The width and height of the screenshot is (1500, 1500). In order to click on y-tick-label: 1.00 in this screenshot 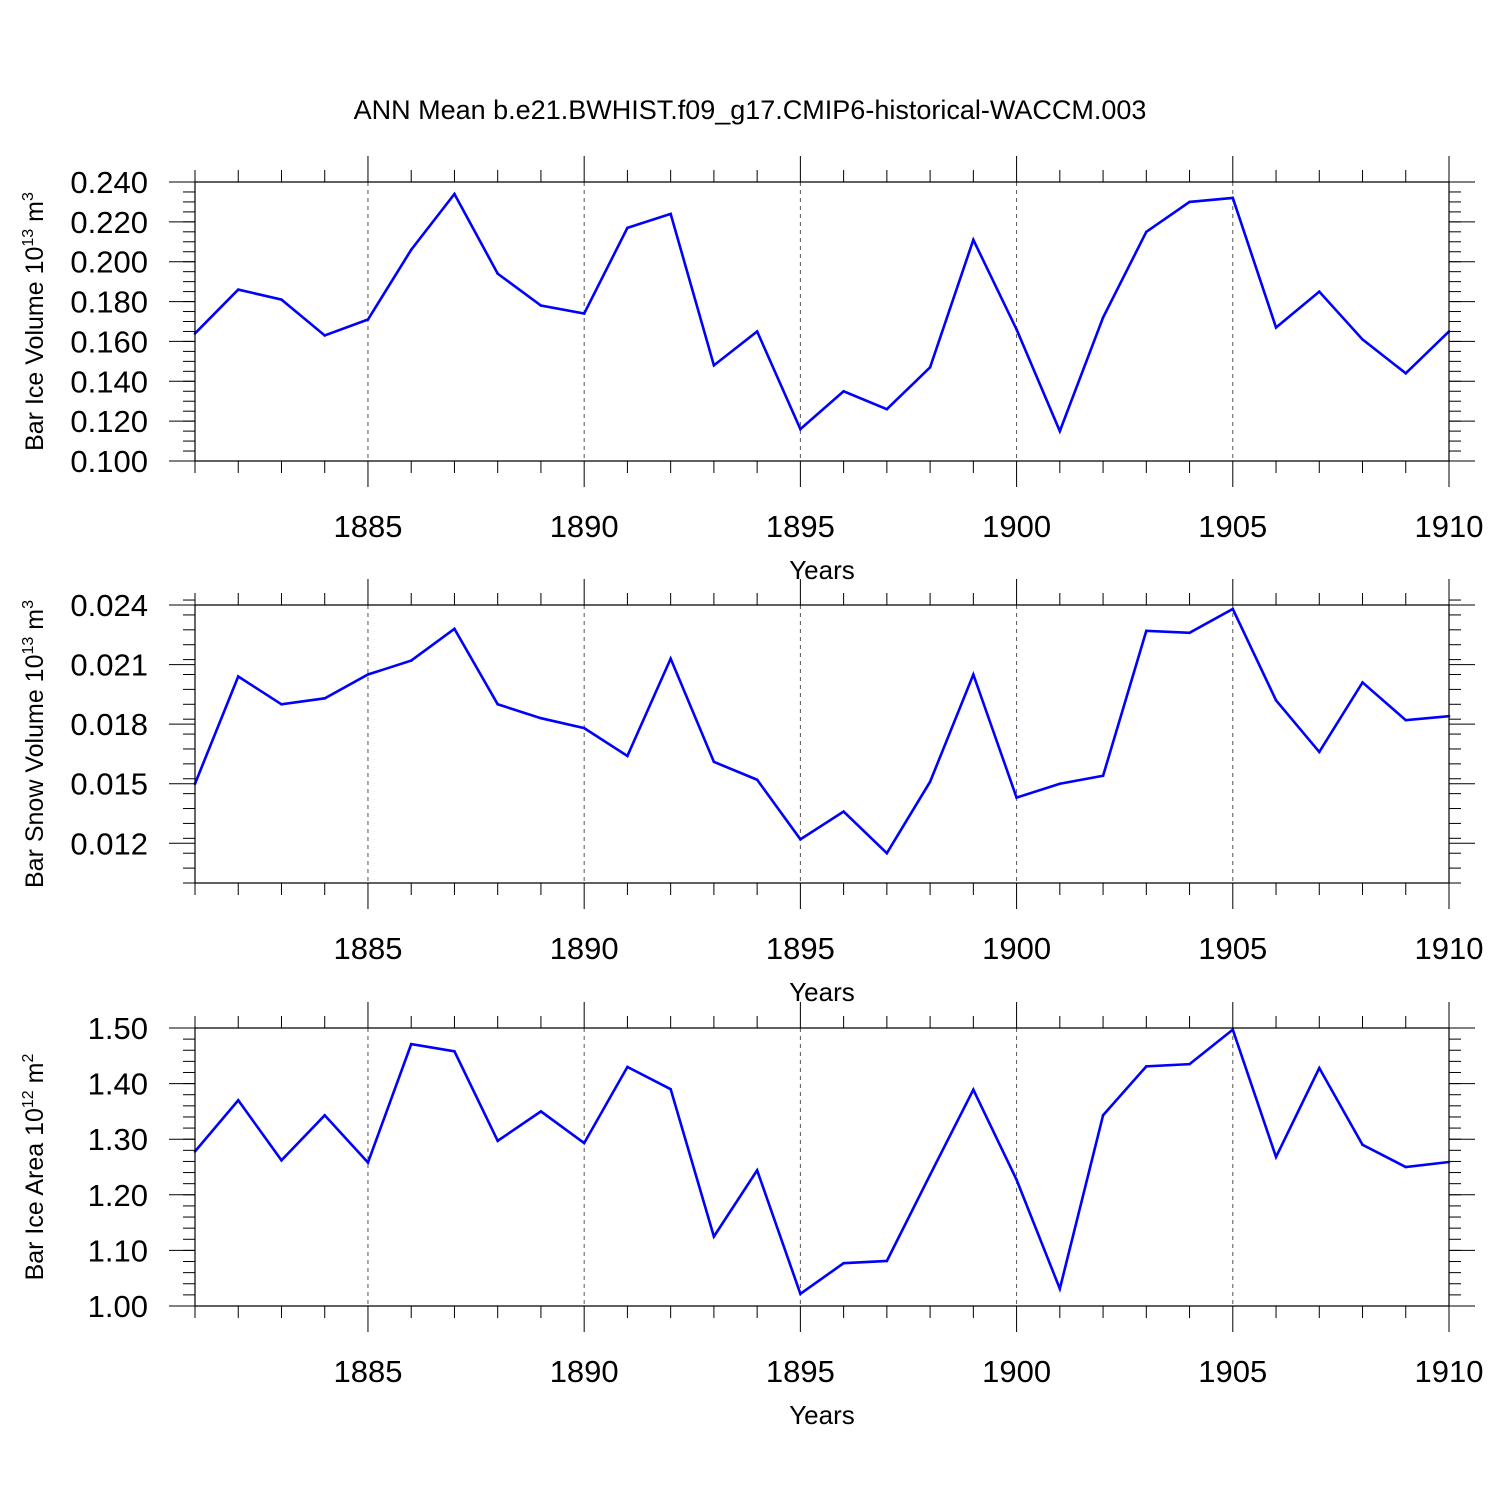, I will do `click(118, 1306)`.